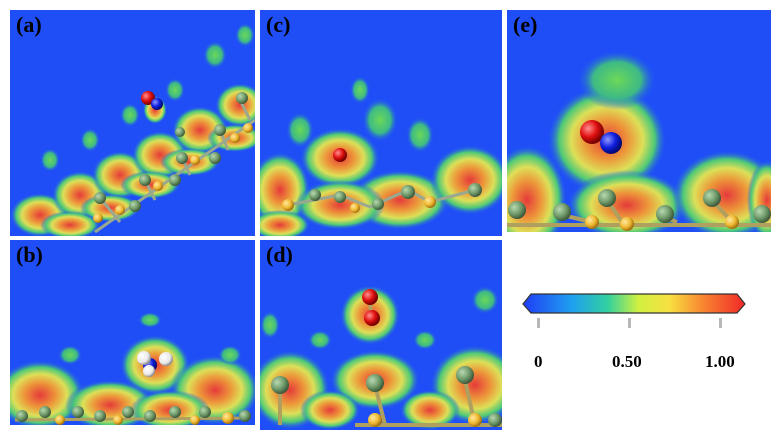  Describe the element at coordinates (525, 24) in the screenshot. I see `panel-e-label: (e)` at that location.